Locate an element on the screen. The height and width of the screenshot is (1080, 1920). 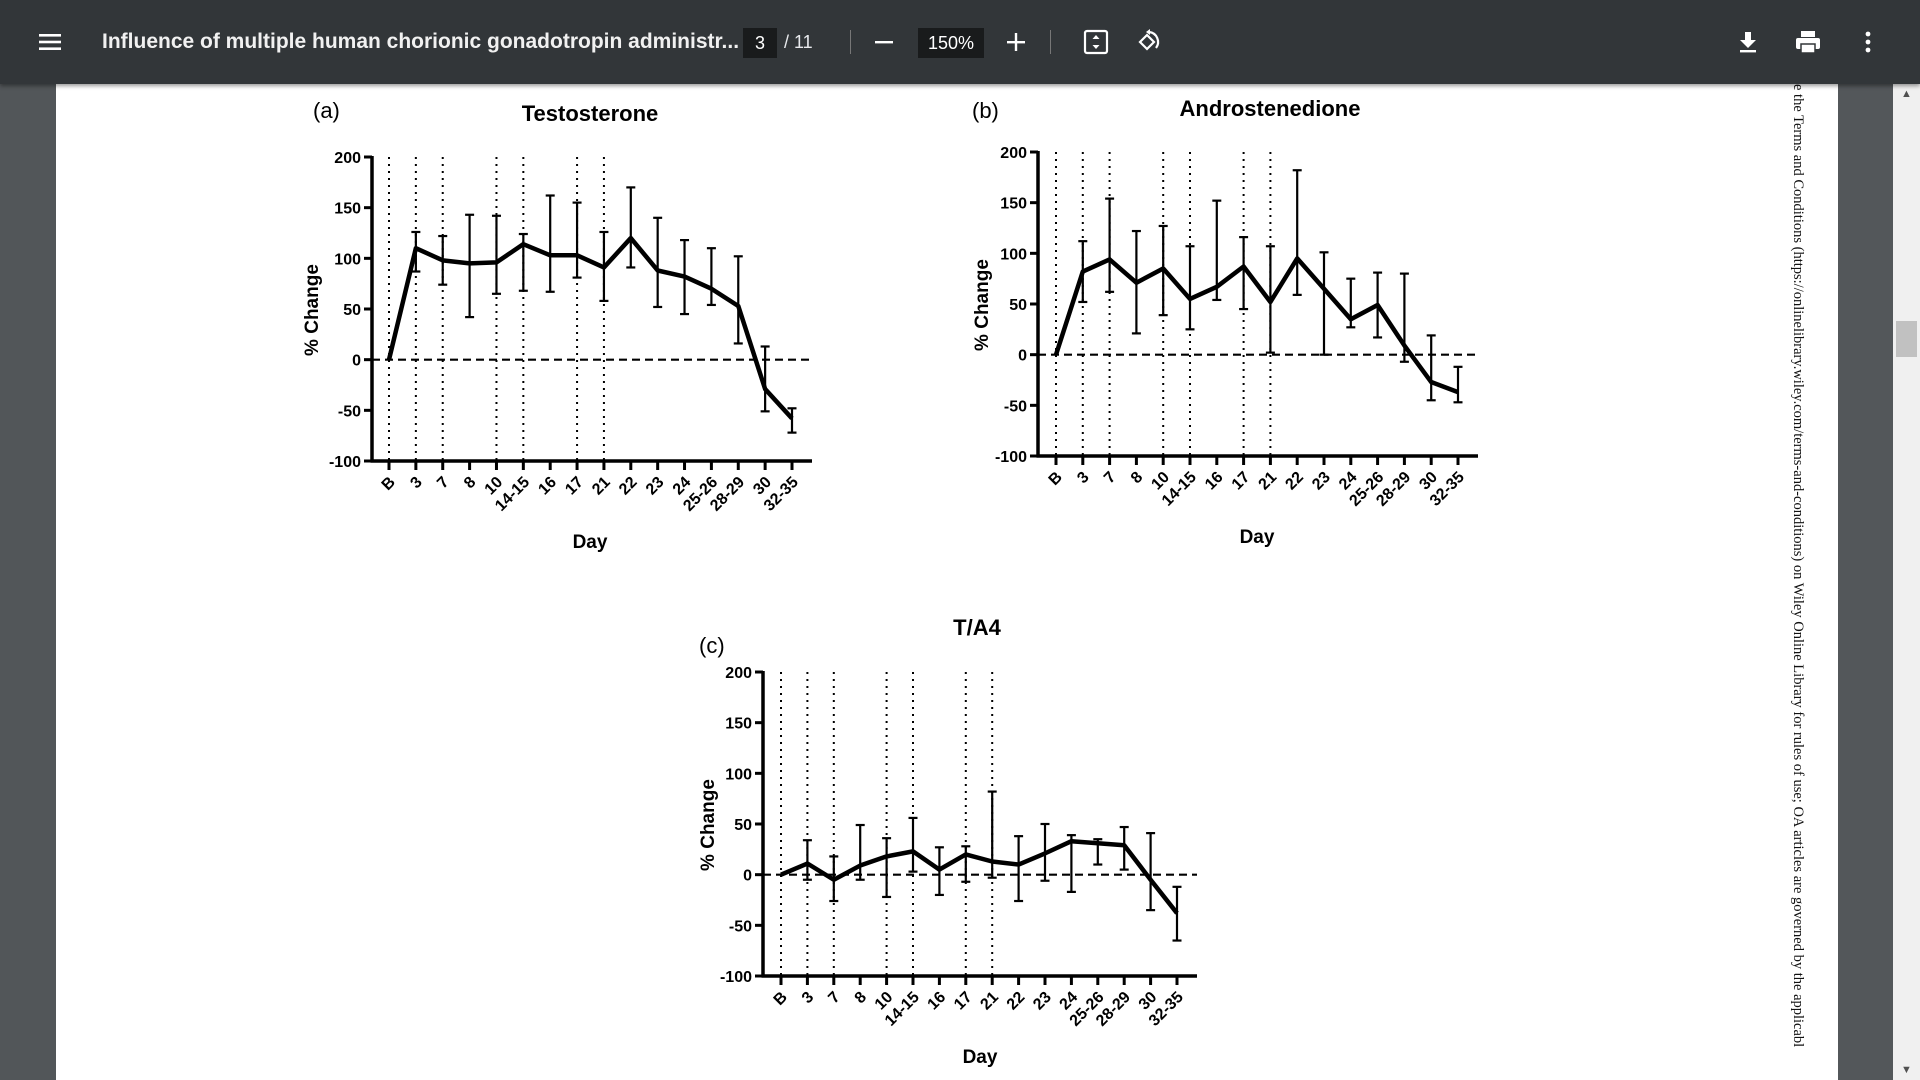
download-icon is located at coordinates (1748, 42).